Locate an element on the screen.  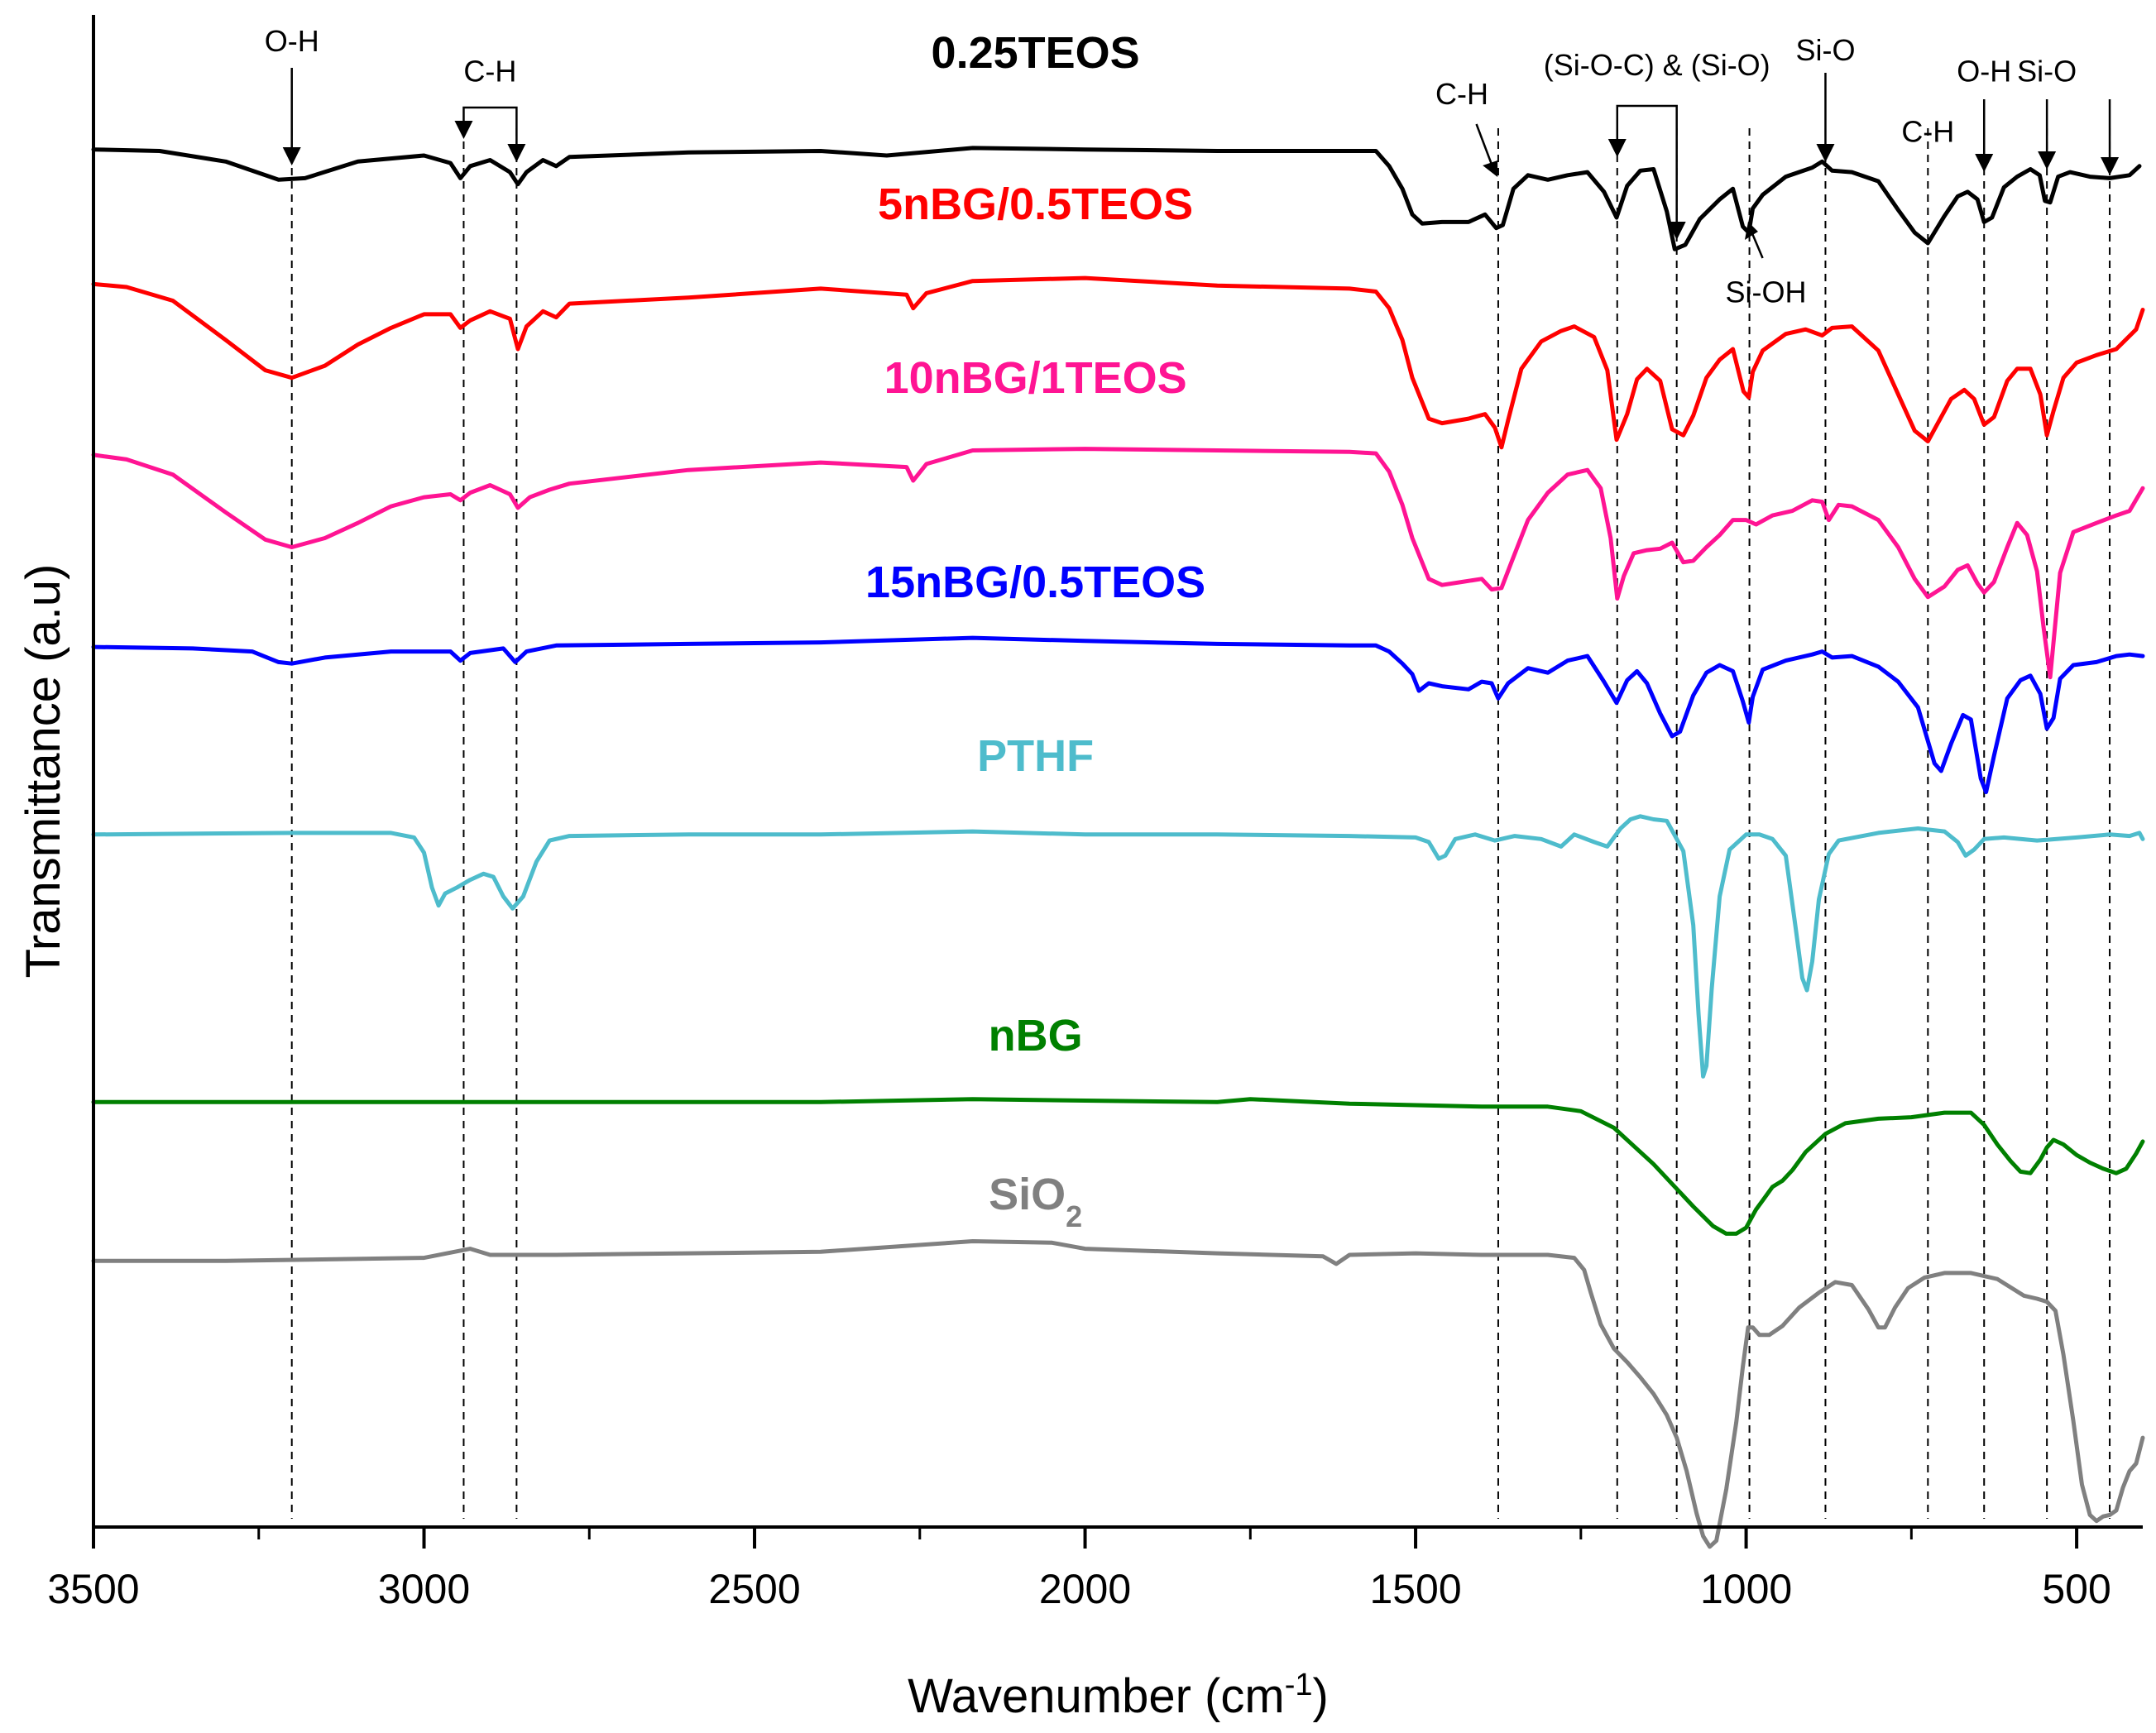
ch-1375-arrow-shaft is located at coordinates (1485, 147).